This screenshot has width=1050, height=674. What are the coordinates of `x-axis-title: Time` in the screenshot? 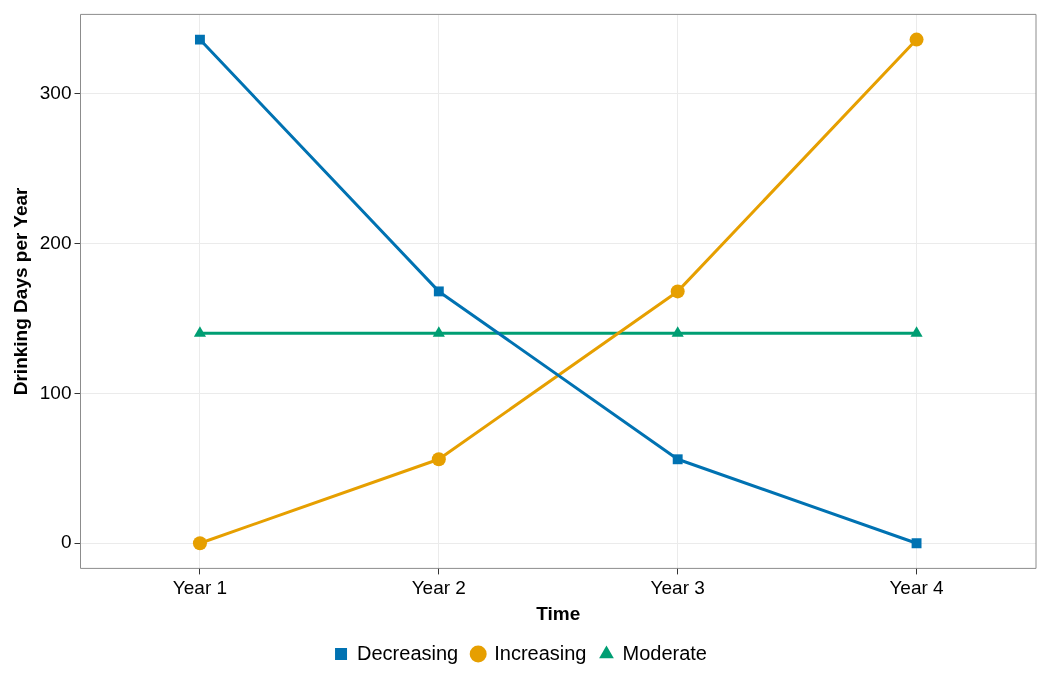 It's located at (558, 613).